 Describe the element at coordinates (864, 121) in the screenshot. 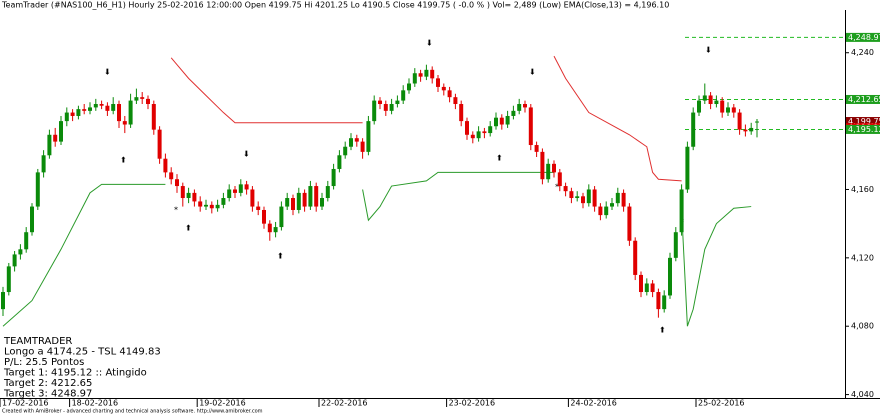

I see `price-label: 4,199.75` at that location.